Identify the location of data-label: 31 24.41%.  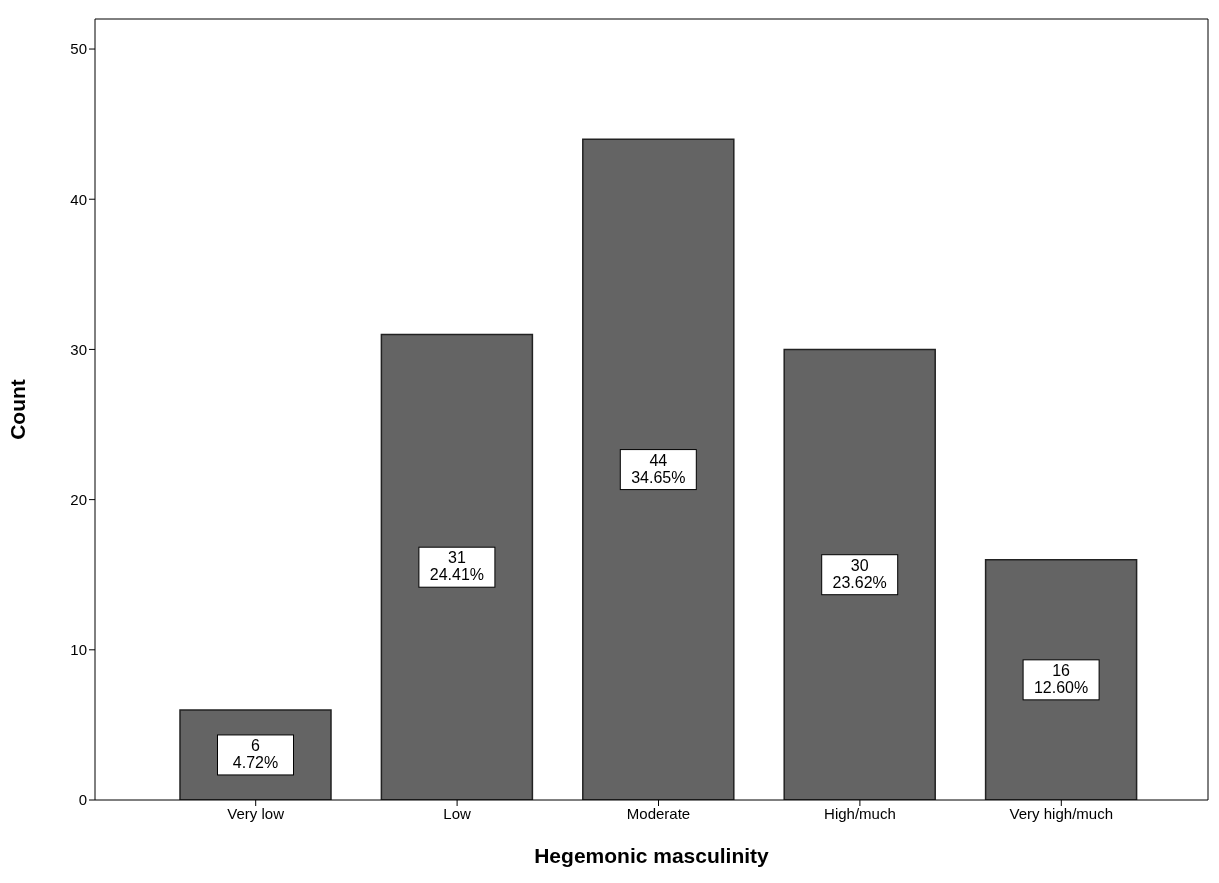
(457, 566).